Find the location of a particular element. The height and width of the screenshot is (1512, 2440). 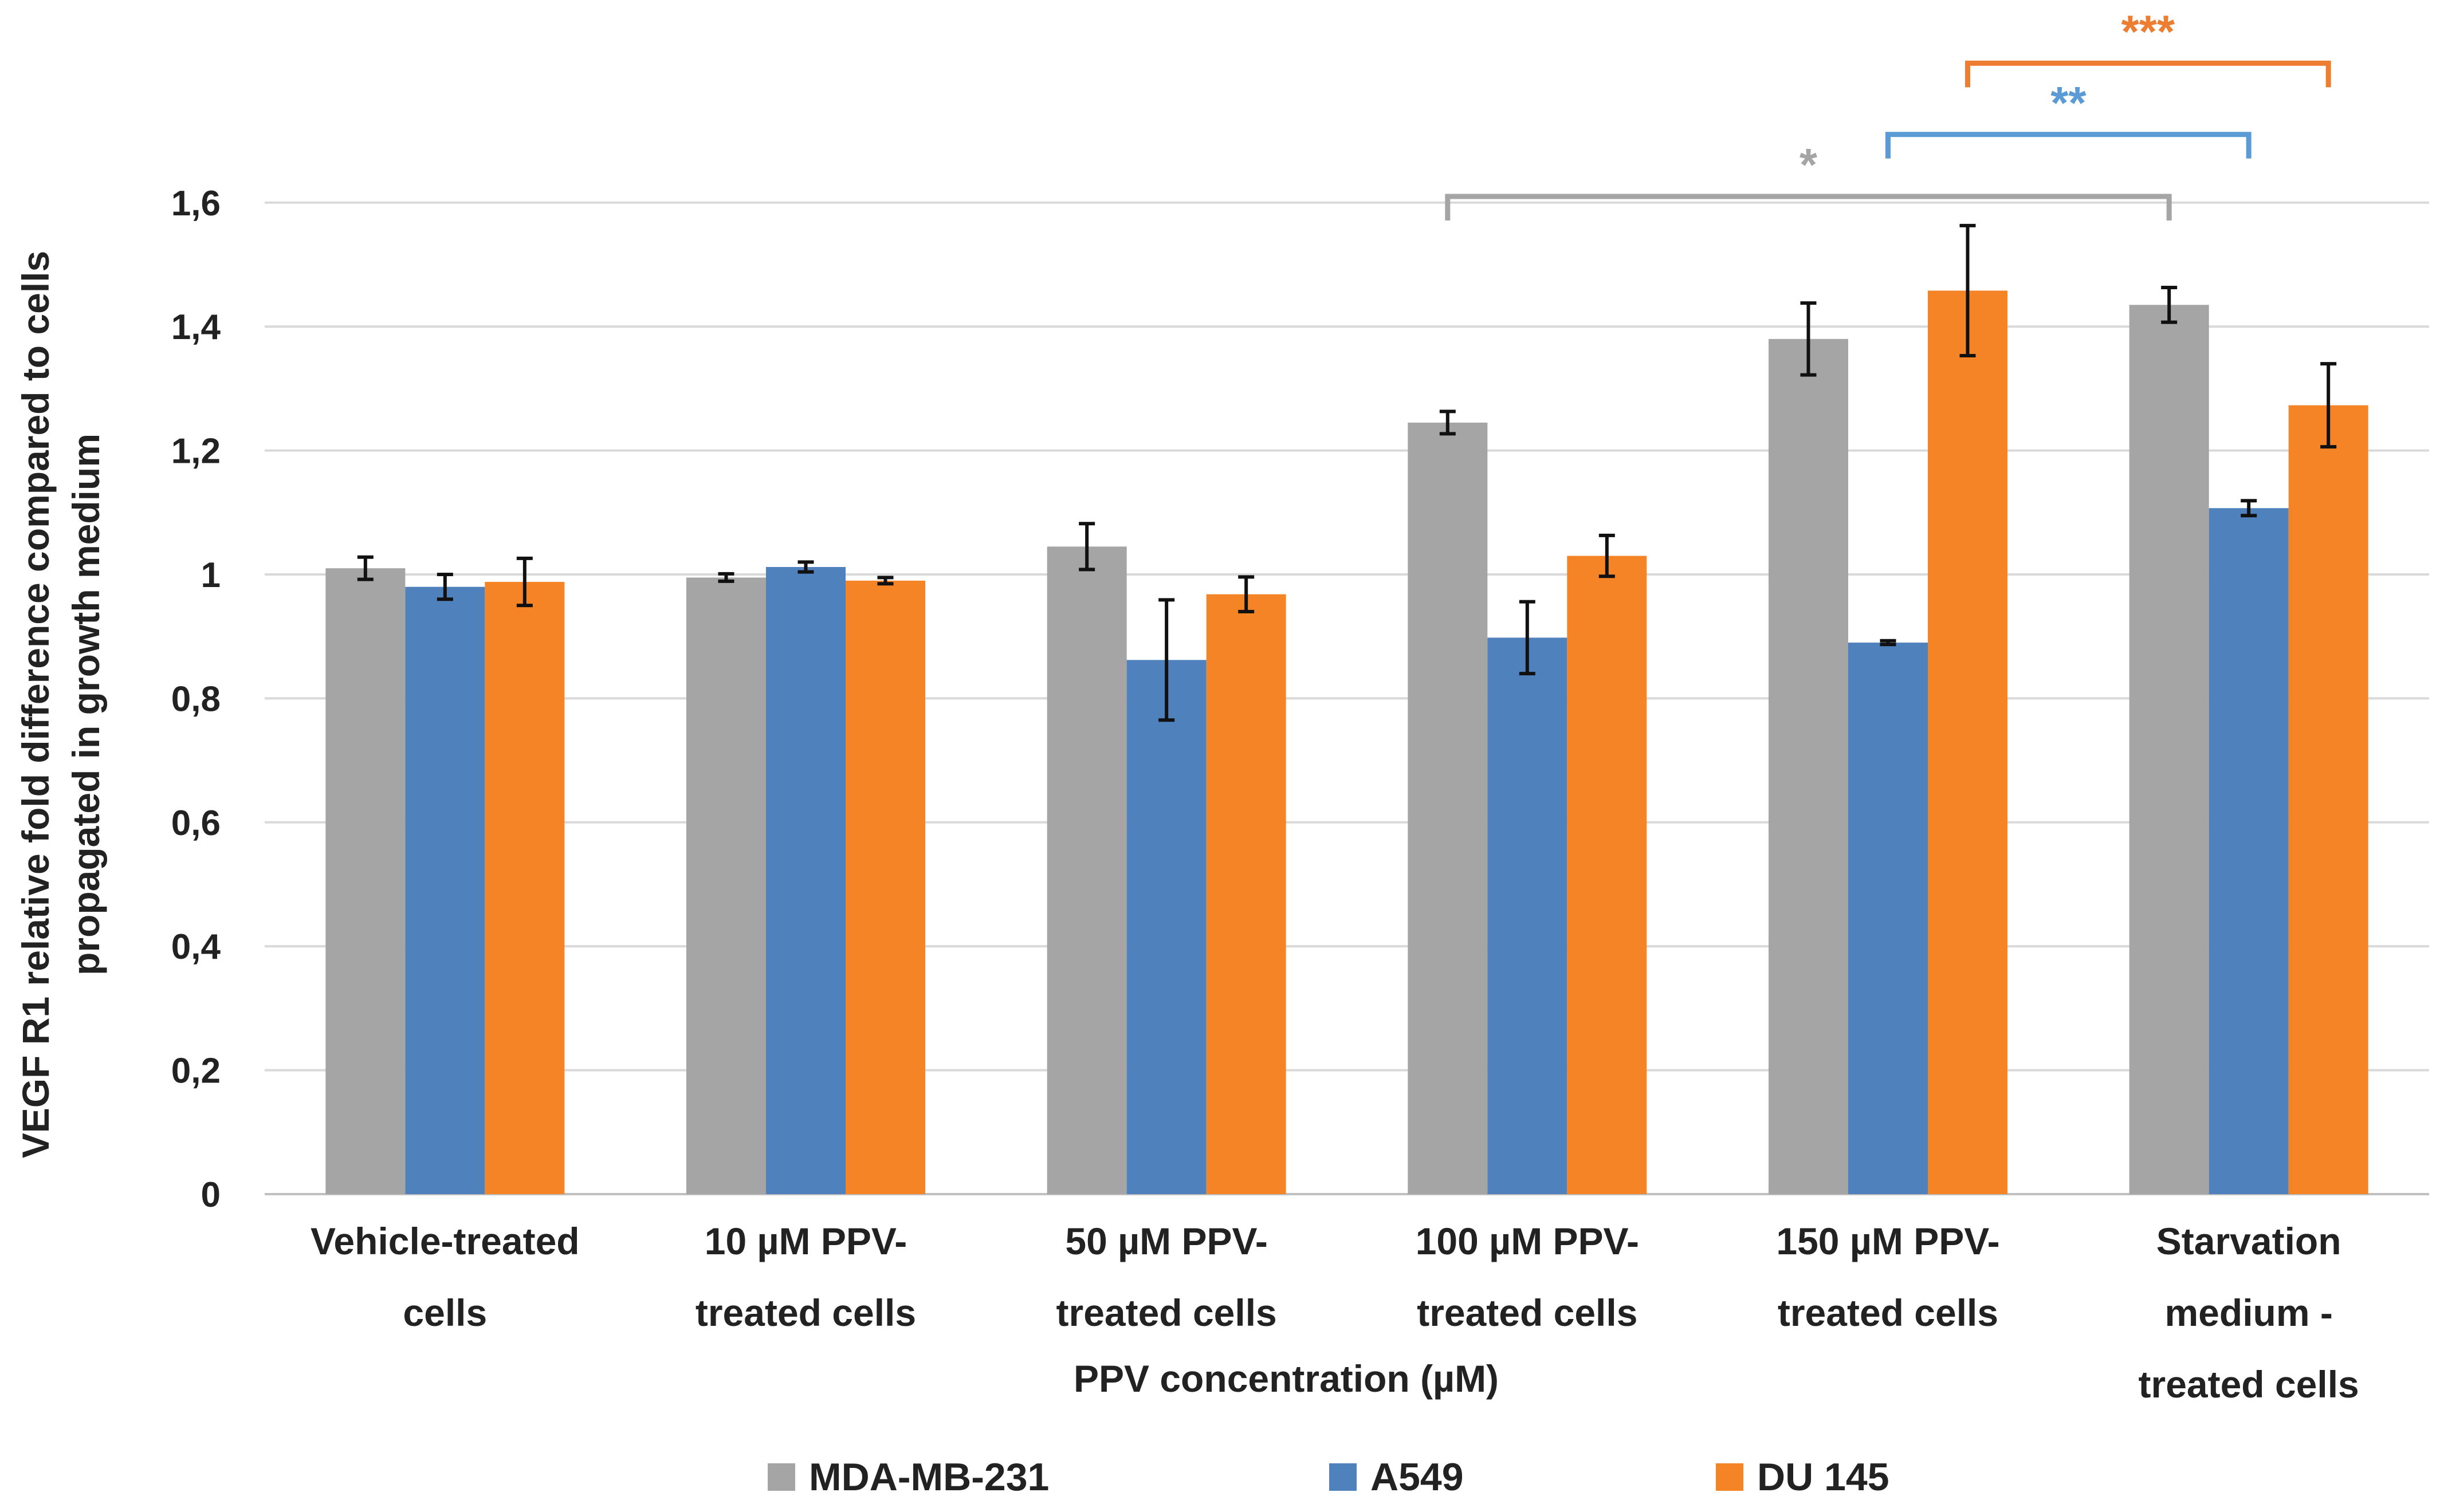

y-tick-label: 0,8 is located at coordinates (196, 699).